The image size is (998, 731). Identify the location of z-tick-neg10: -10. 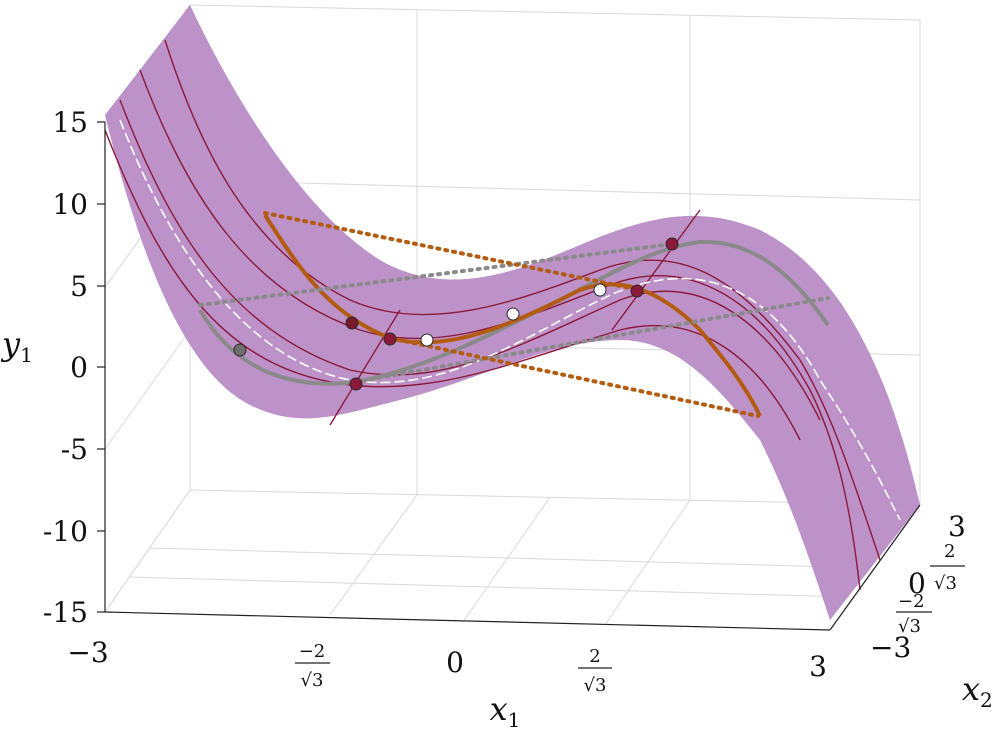
(65, 531).